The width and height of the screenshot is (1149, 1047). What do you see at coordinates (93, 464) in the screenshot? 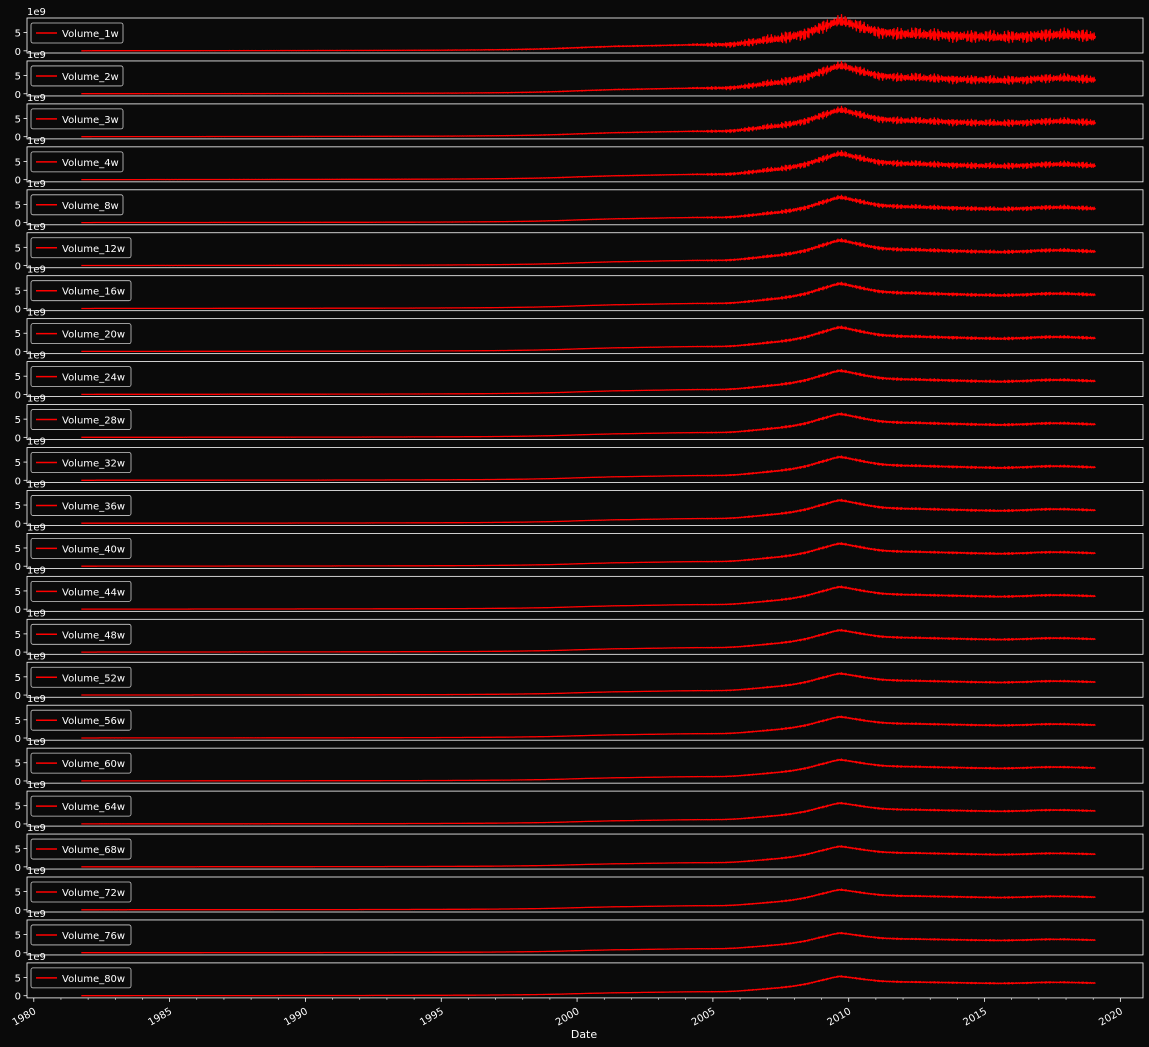
I see `legend-label: Volume_32w` at bounding box center [93, 464].